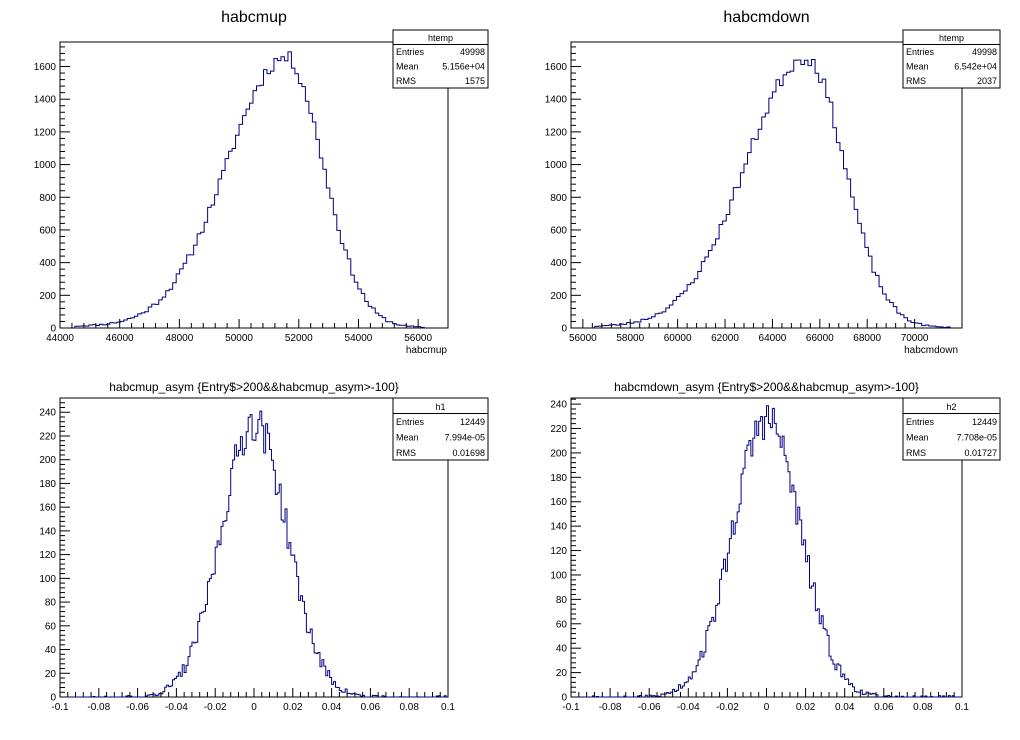 This screenshot has width=1020, height=740. What do you see at coordinates (47, 508) in the screenshot?
I see `y-tick-label: 160` at bounding box center [47, 508].